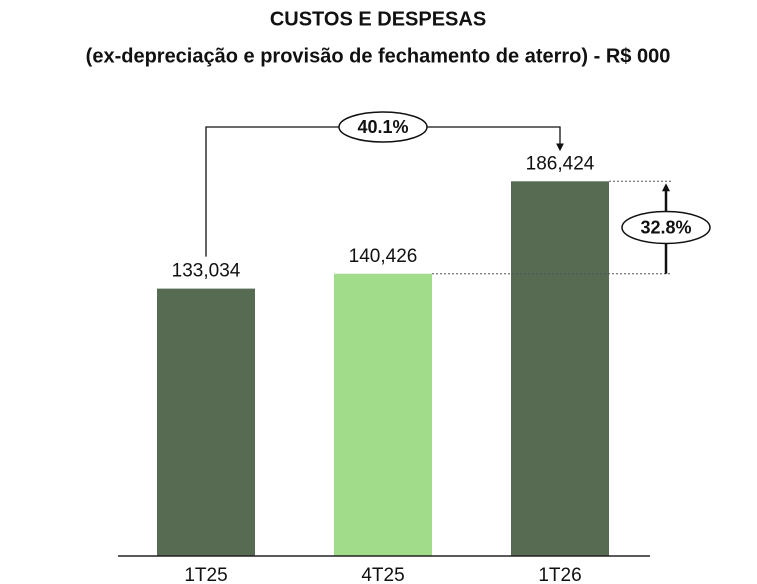 This screenshot has height=584, width=757. I want to click on annotation: 32.8%, so click(665, 227).